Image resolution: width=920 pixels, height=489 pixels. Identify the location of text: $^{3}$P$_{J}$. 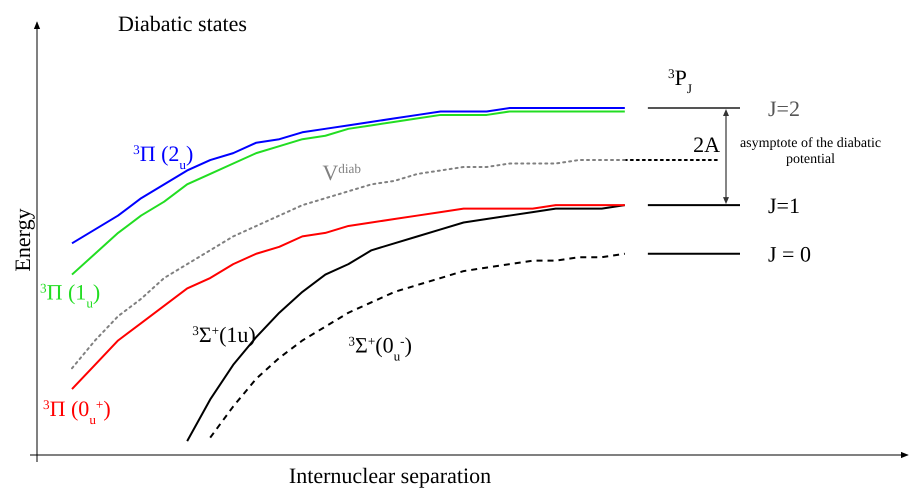
(680, 80).